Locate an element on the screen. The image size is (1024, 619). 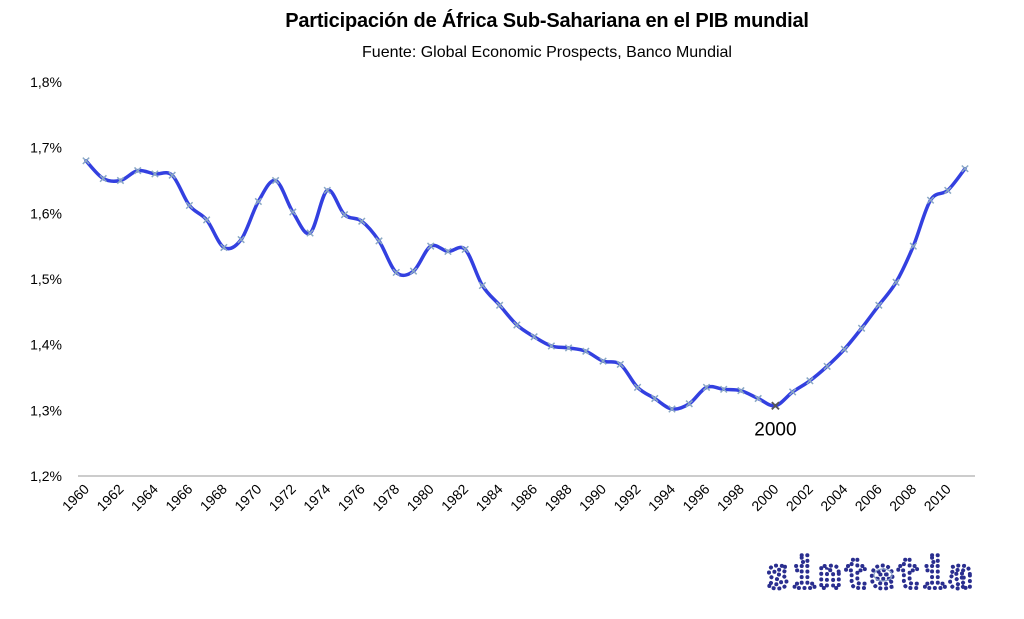
y-tick-label: 1,5% is located at coordinates (46, 279).